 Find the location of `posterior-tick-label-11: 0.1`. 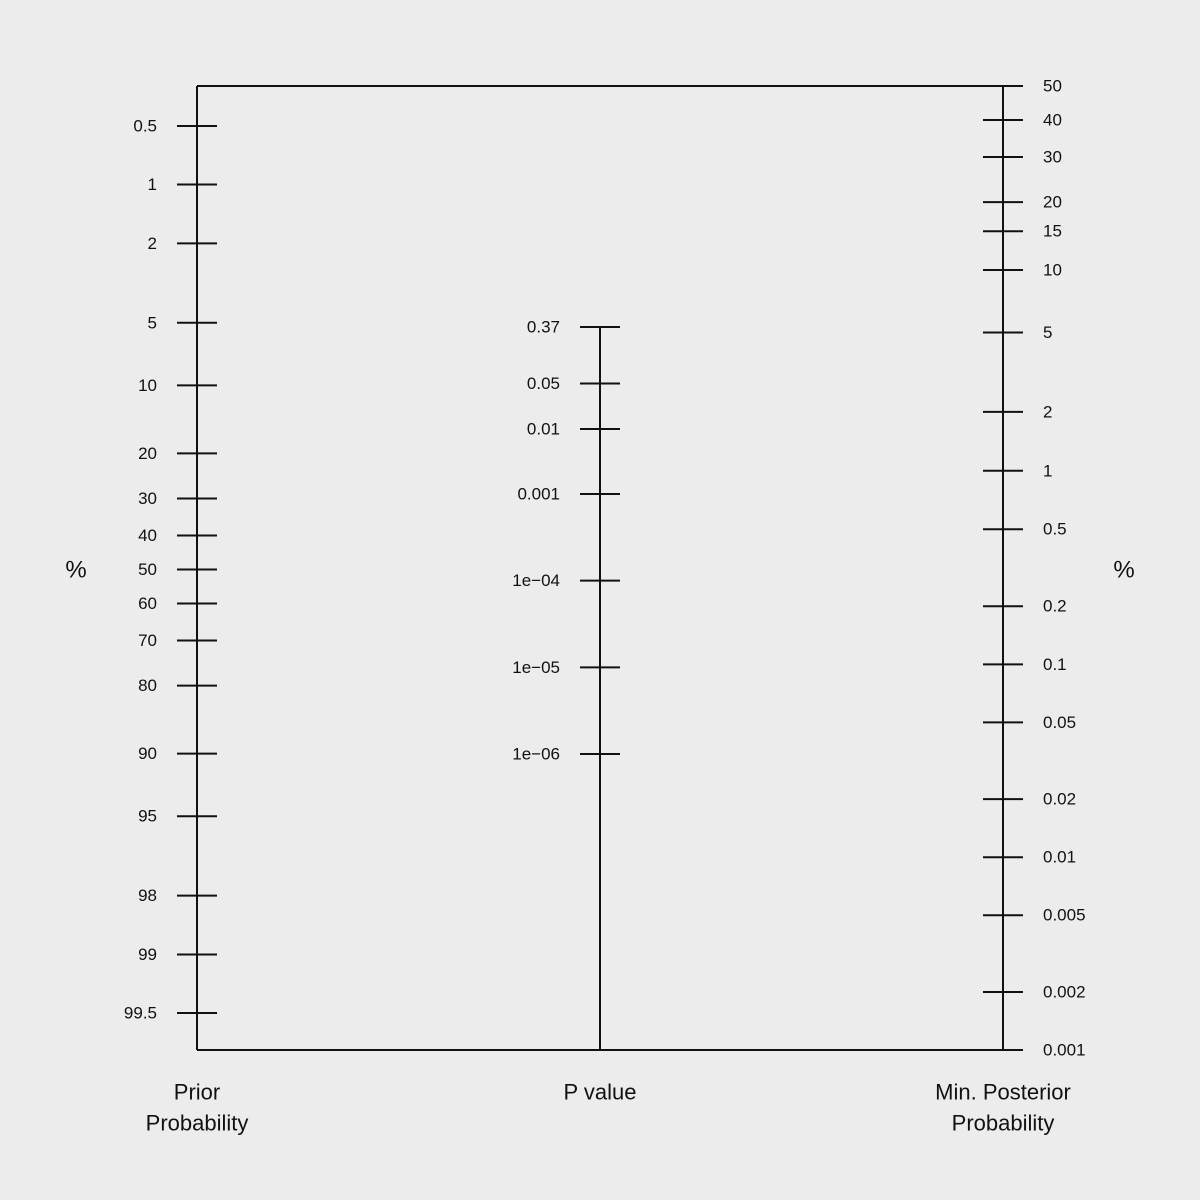

posterior-tick-label-11: 0.1 is located at coordinates (1055, 664).